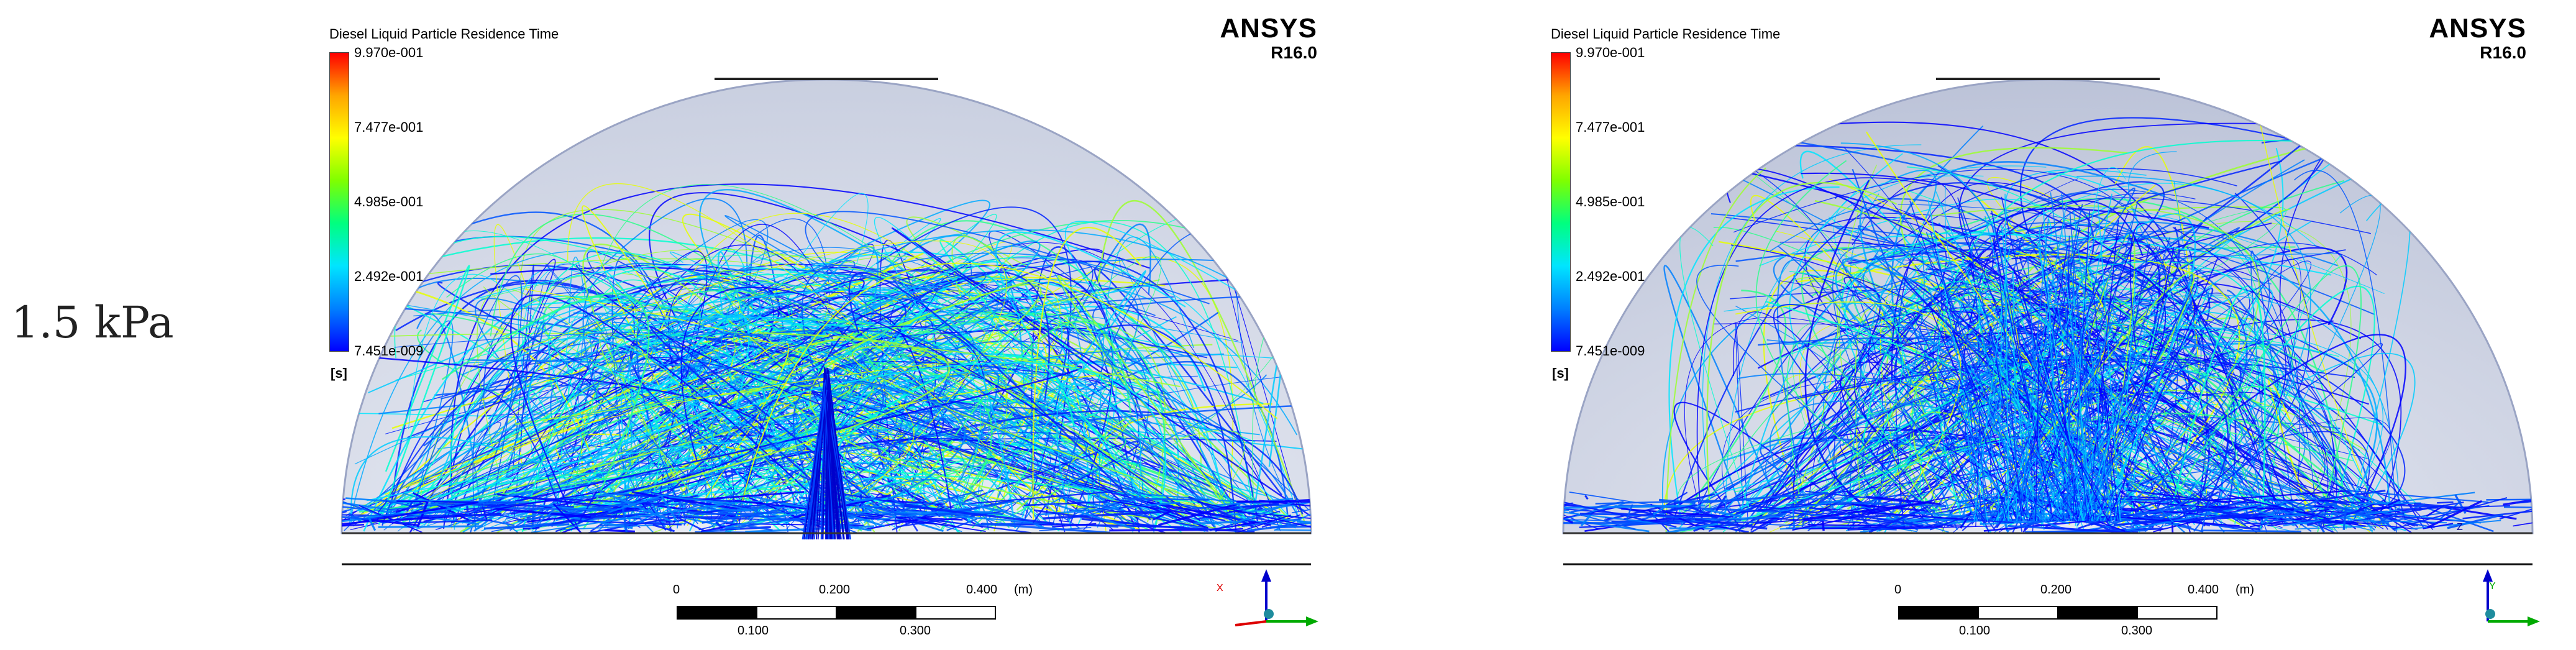 This screenshot has height=650, width=2576. I want to click on row-label: 1.5 kPa, so click(92, 322).